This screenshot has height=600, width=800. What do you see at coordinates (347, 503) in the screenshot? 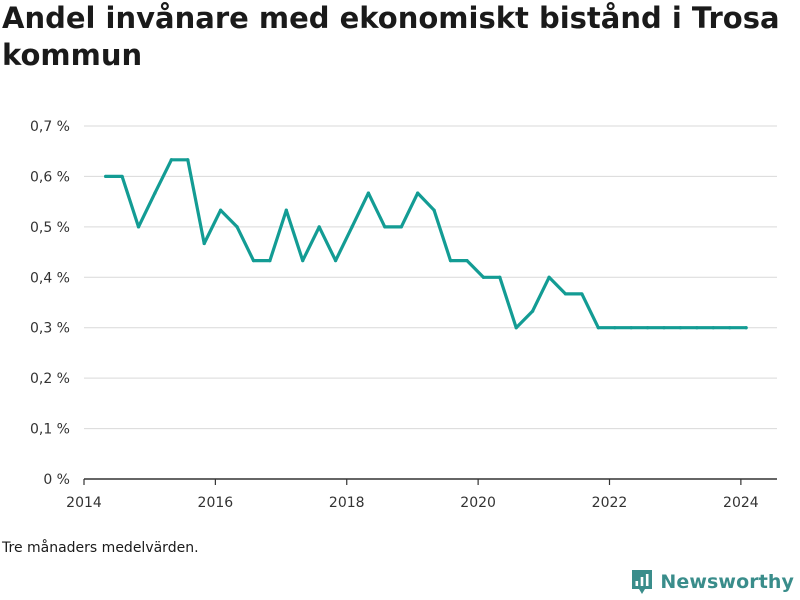
I see `x-tick-label: 2018` at bounding box center [347, 503].